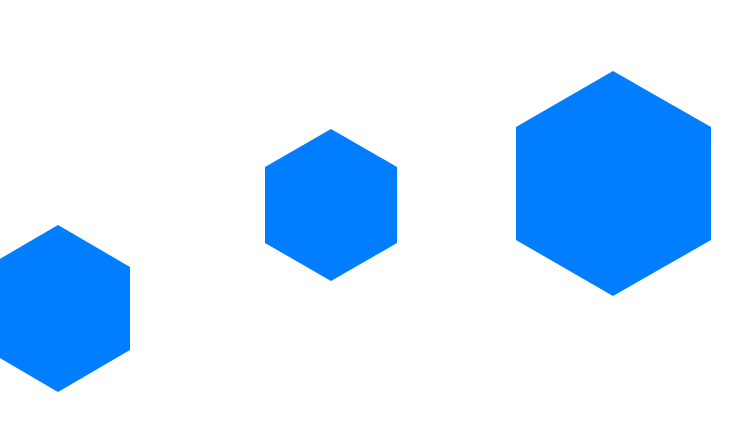  I want to click on hexagon-large-right, so click(613, 183).